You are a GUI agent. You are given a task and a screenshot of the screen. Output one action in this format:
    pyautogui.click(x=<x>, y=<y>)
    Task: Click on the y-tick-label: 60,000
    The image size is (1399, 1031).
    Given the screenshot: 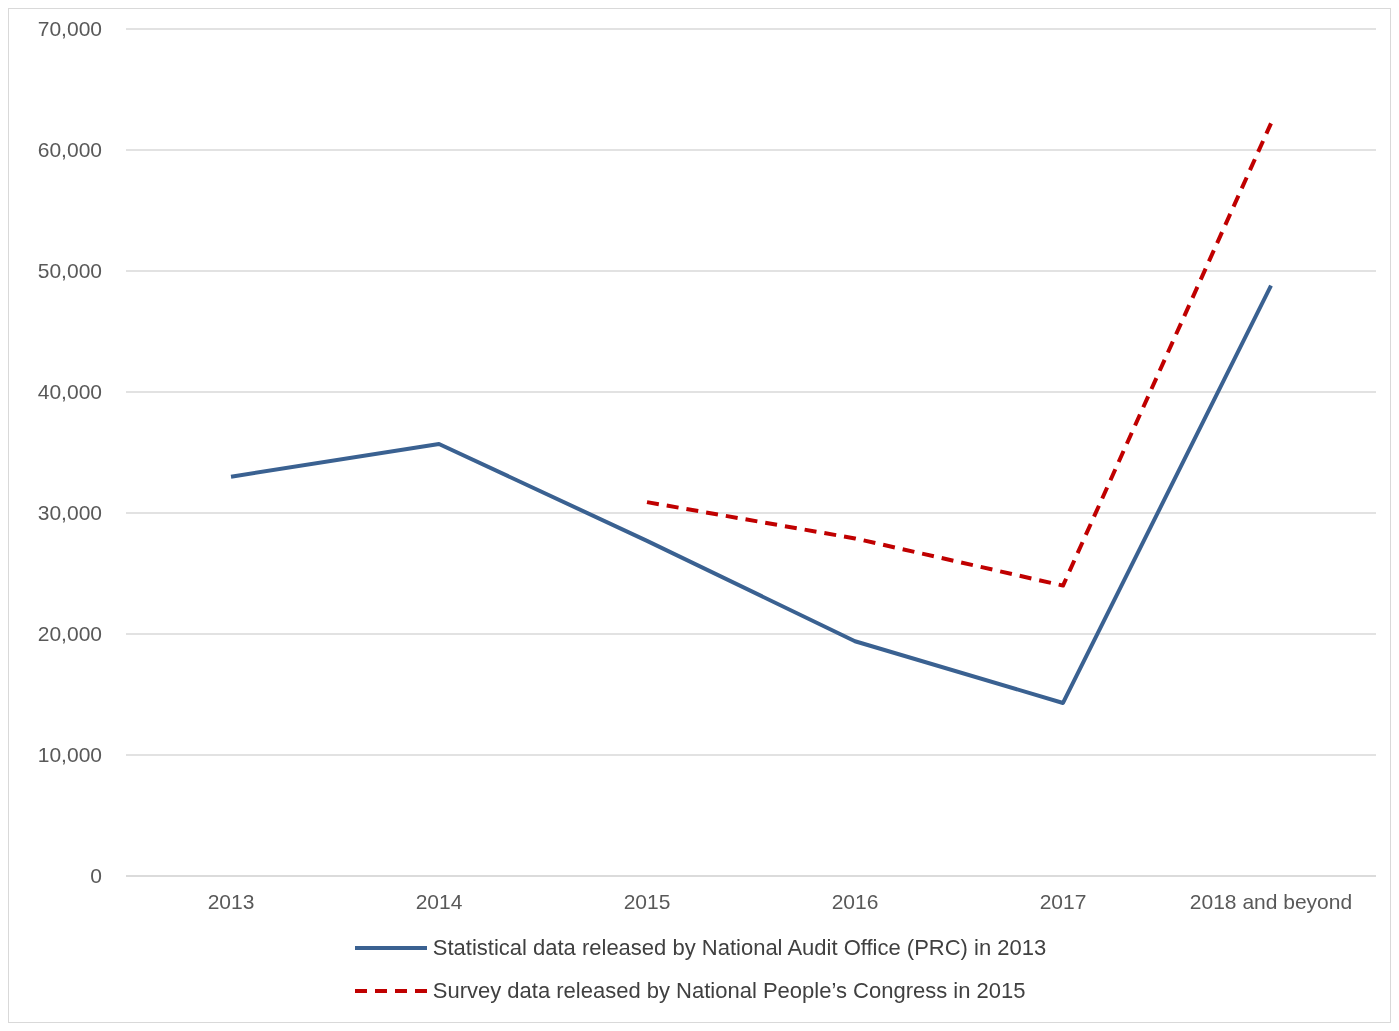 What is the action you would take?
    pyautogui.click(x=69, y=150)
    